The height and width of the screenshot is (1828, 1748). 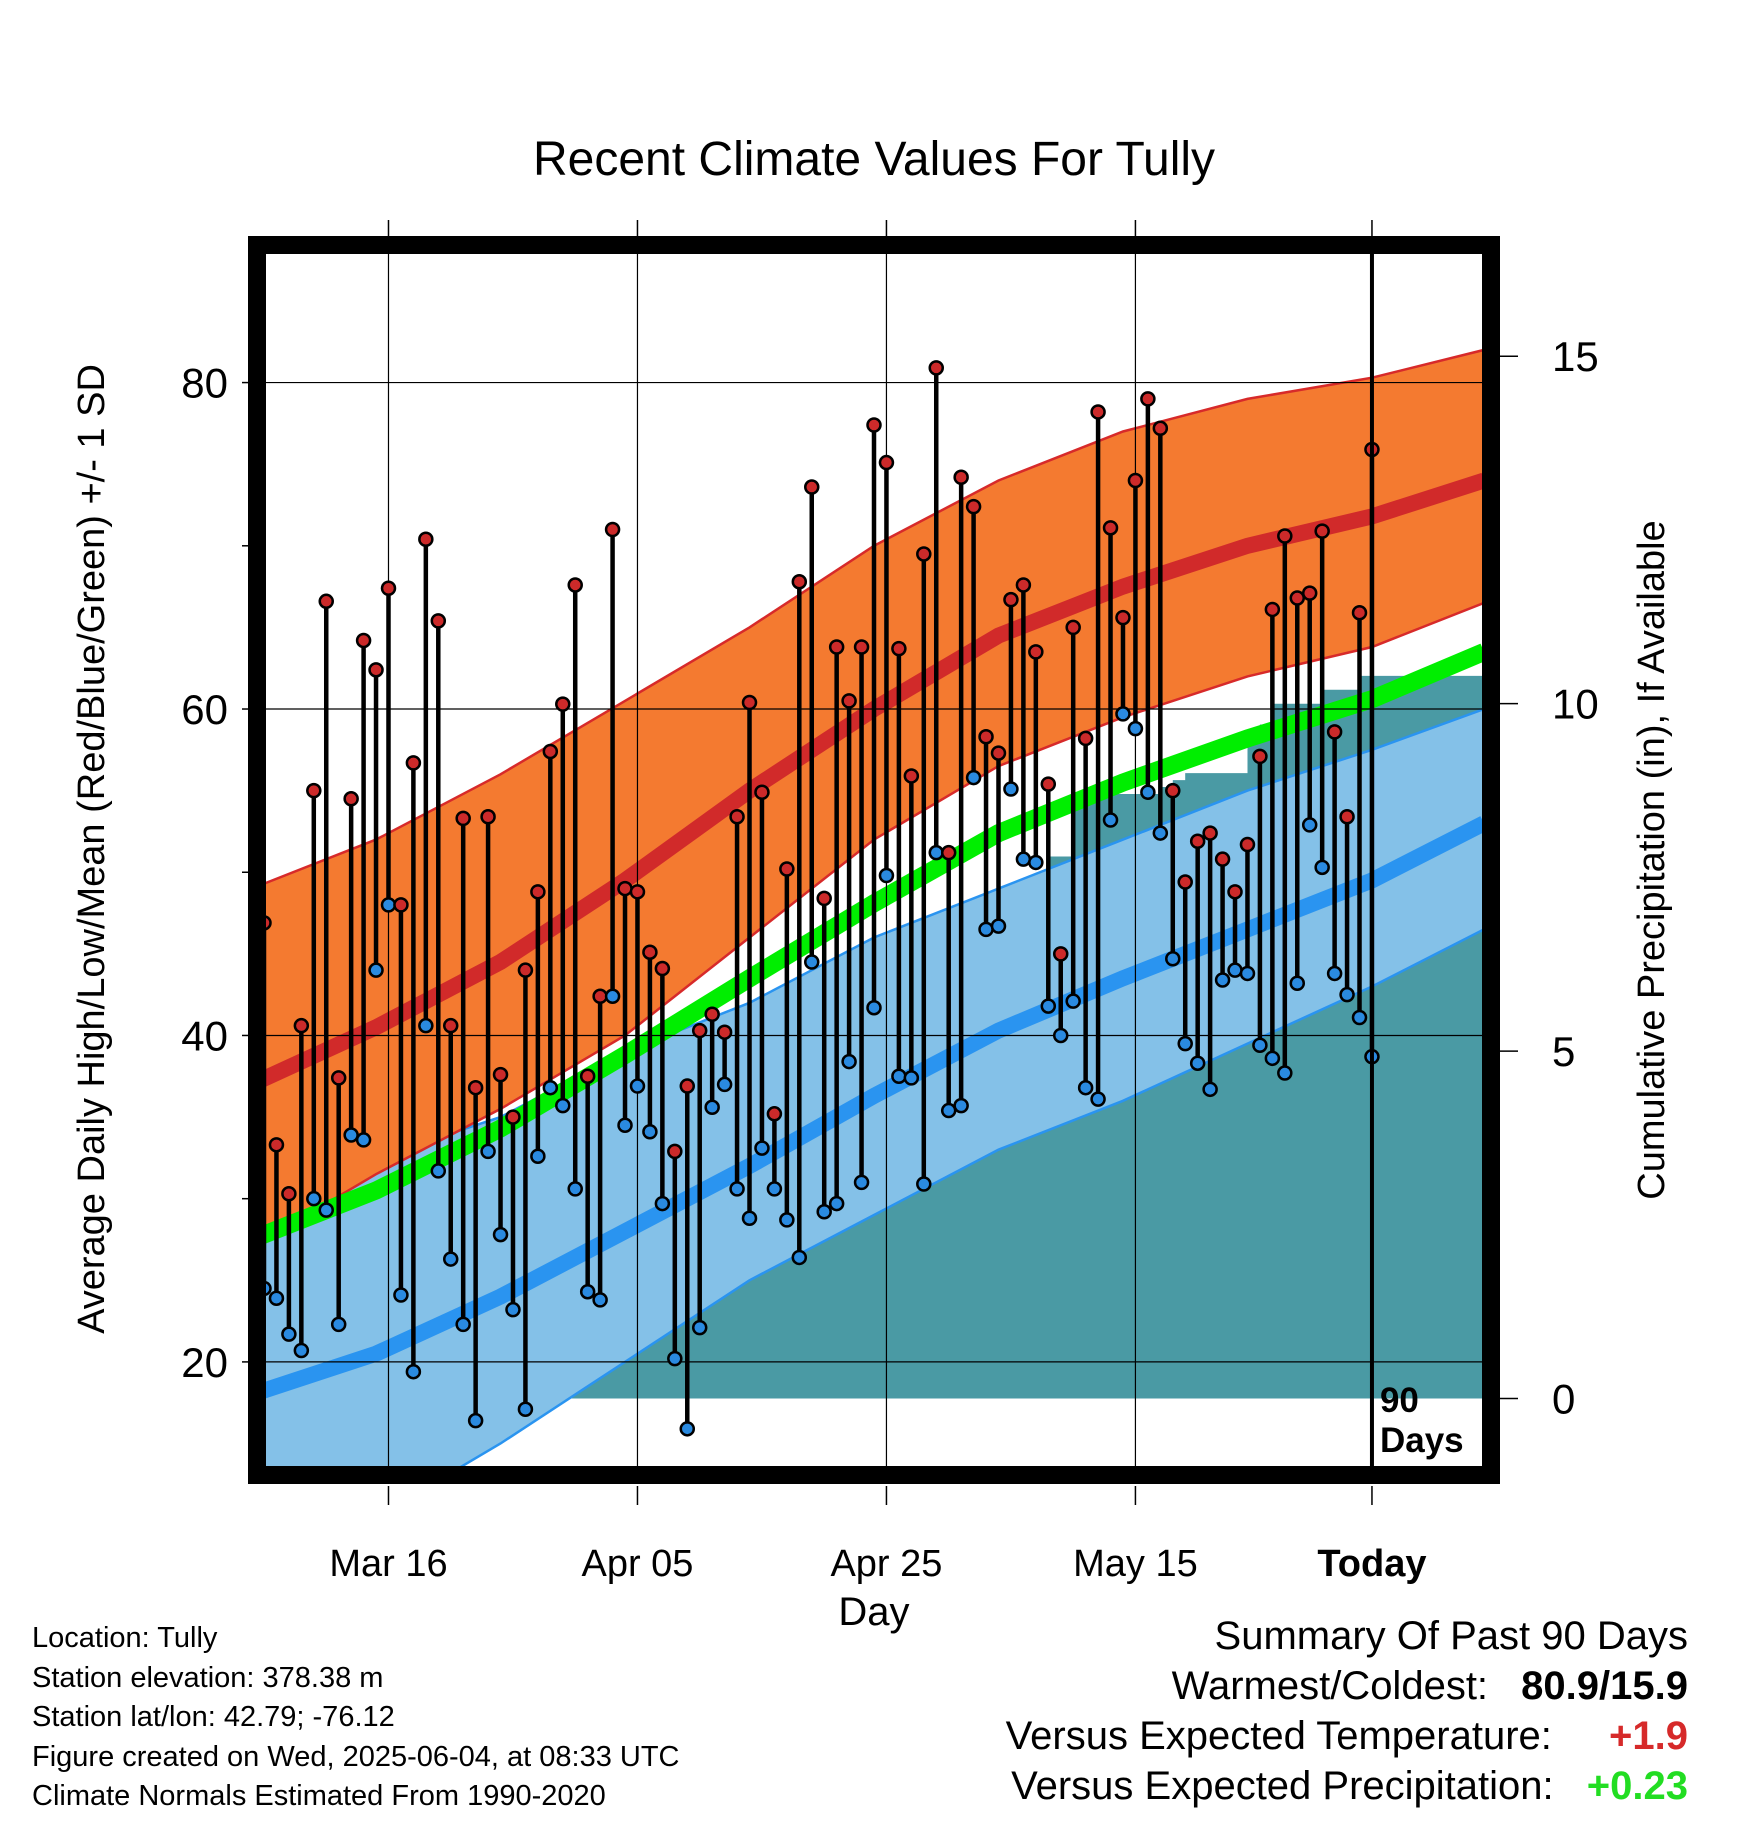 What do you see at coordinates (1451, 1636) in the screenshot?
I see `summary-heading: Summary Of Past 90 Days` at bounding box center [1451, 1636].